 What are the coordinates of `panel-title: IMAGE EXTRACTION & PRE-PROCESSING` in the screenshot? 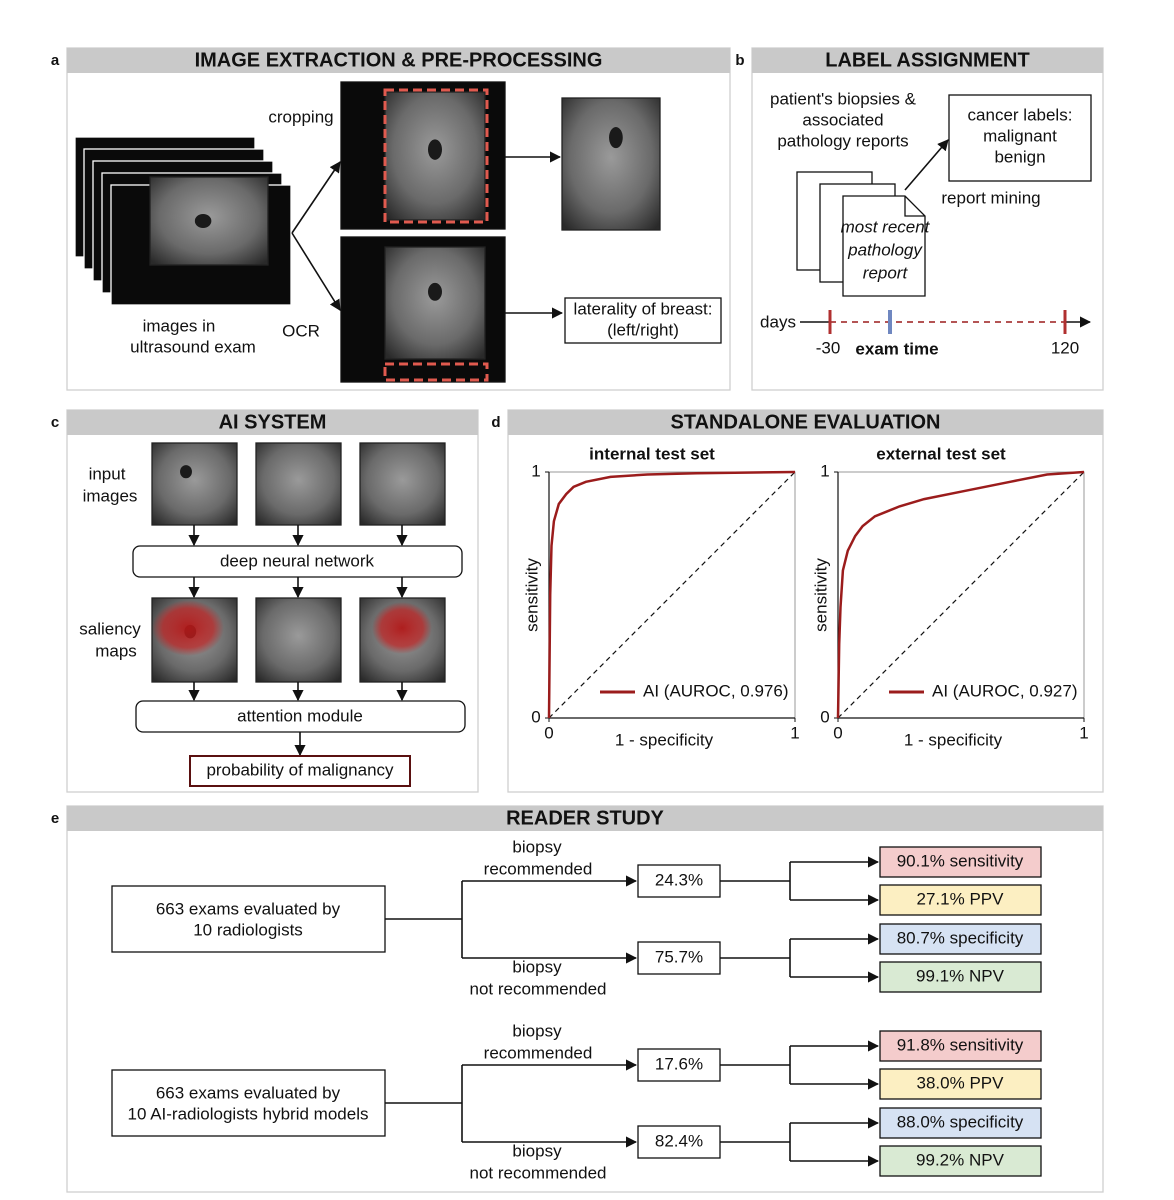 It's located at (399, 60).